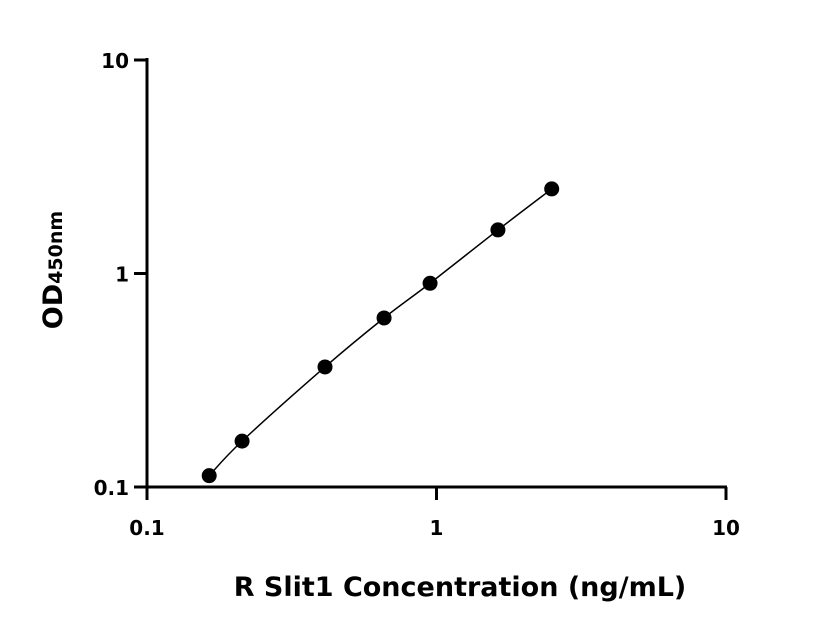  Describe the element at coordinates (53, 306) in the screenshot. I see `y-axis-label-main: OD` at that location.